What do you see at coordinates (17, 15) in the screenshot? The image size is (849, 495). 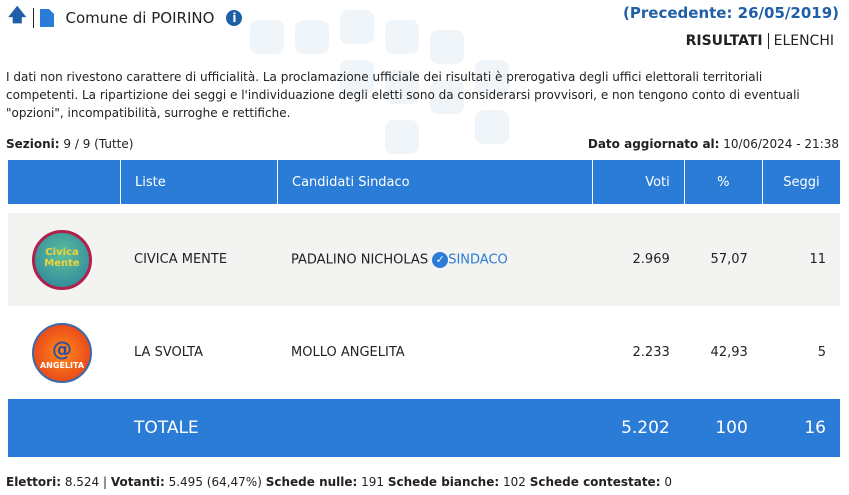 I see `arrow-up-icon: 🡅` at bounding box center [17, 15].